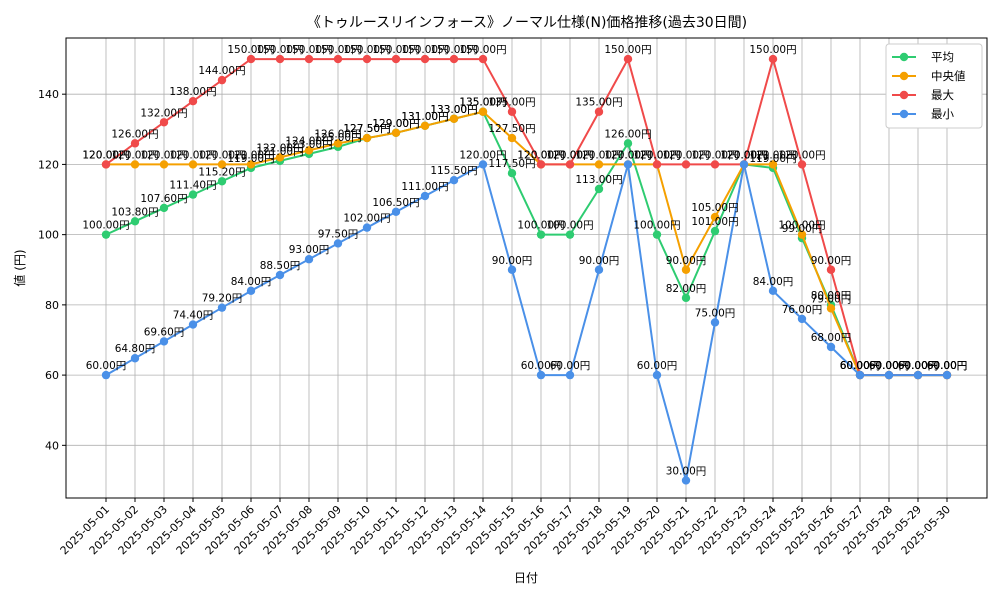 This screenshot has height=604, width=1000. What do you see at coordinates (686, 289) in the screenshot?
I see `data-label: 82.00円` at bounding box center [686, 289].